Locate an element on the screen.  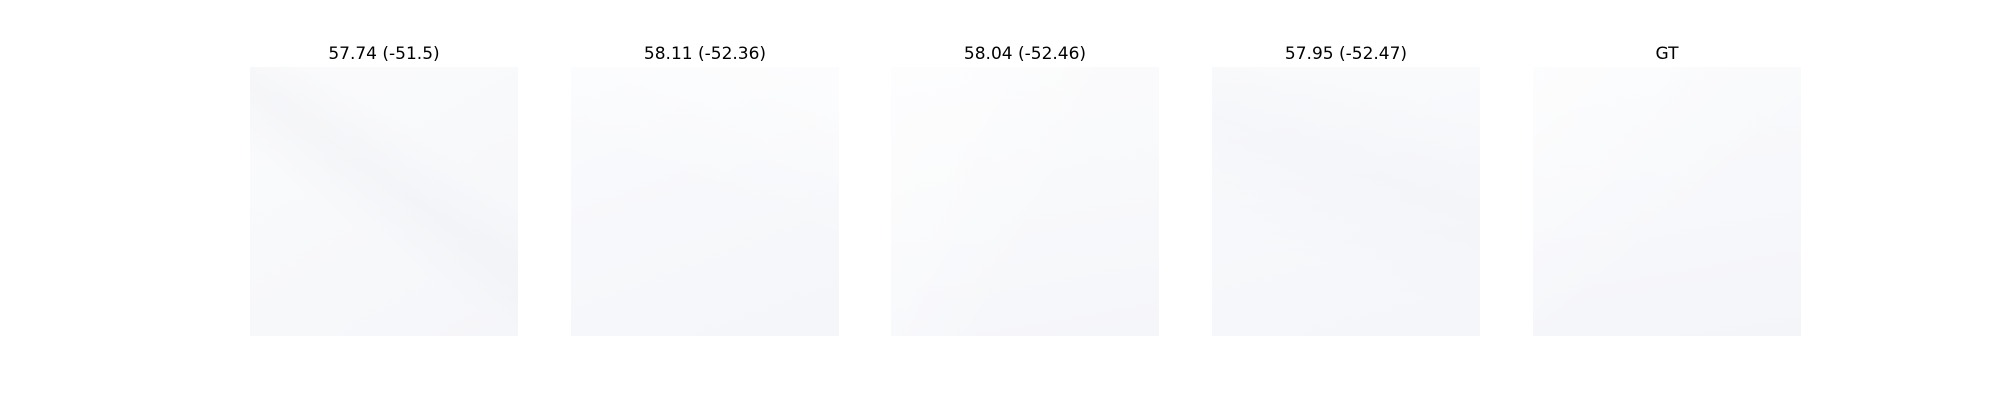
panel-title: 58.04 (-52.46) is located at coordinates (1025, 54).